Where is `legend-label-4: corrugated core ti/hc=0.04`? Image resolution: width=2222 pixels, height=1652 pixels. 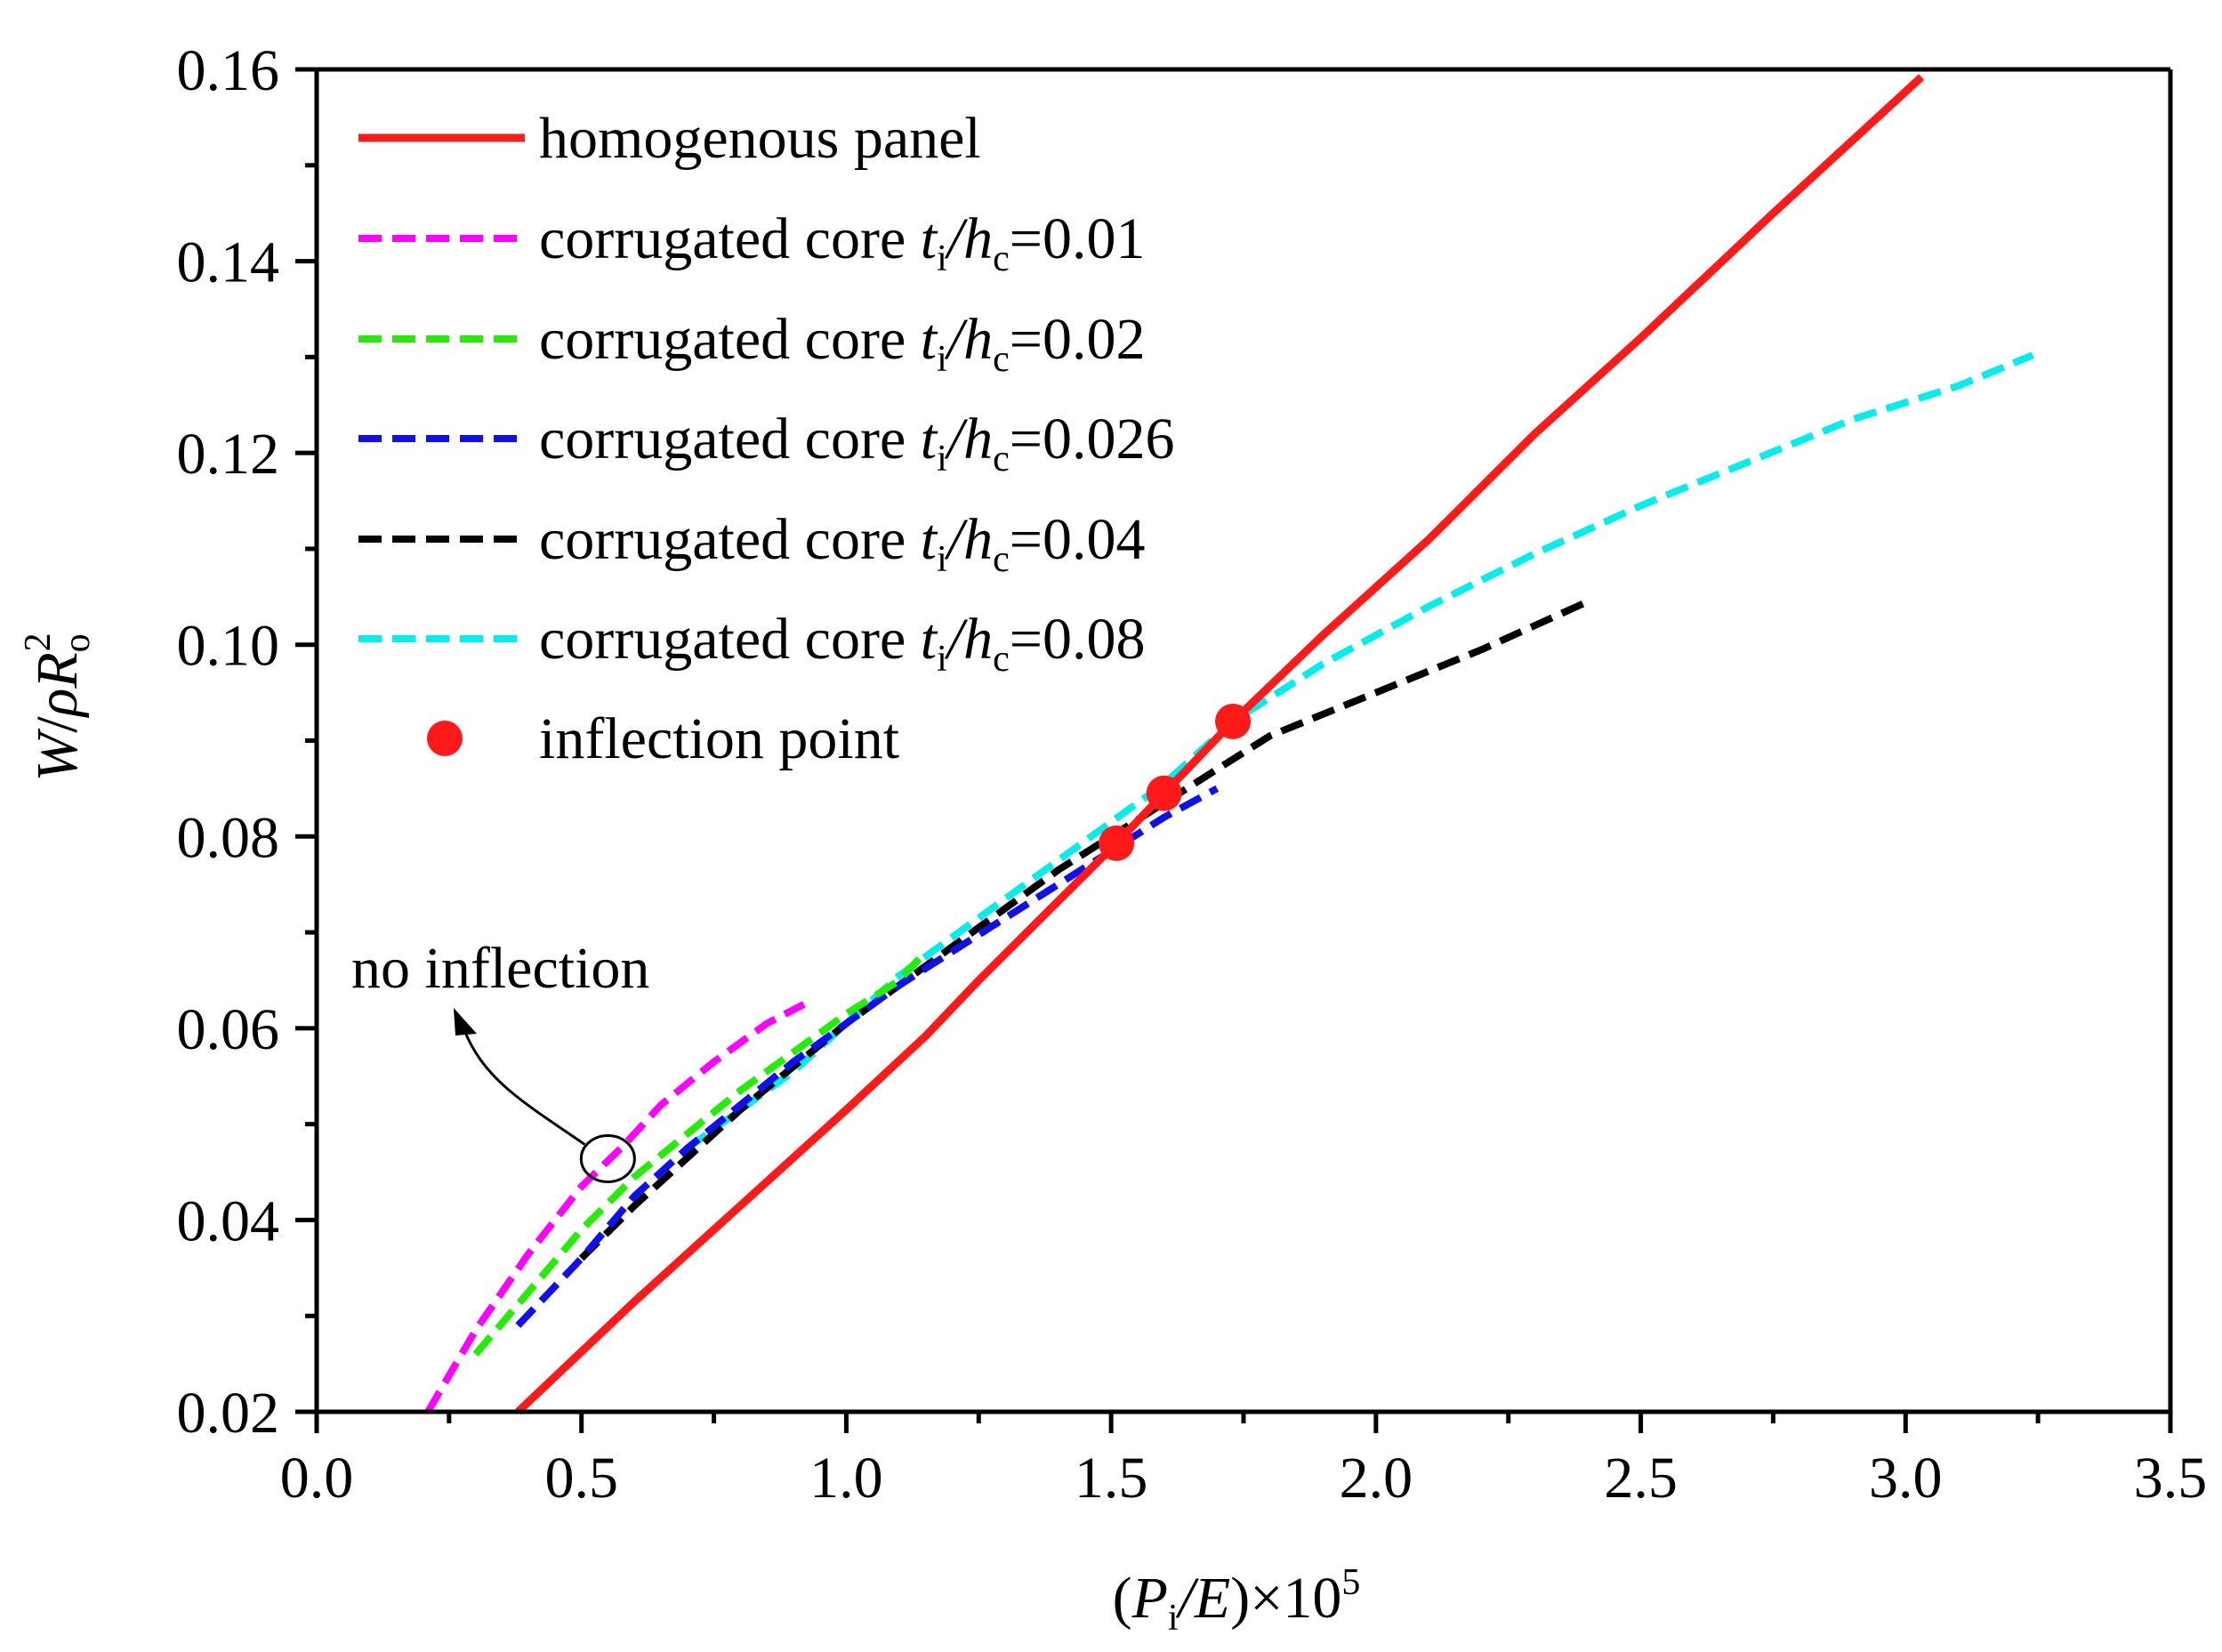
legend-label-4: corrugated core ti/hc=0.04 is located at coordinates (842, 543).